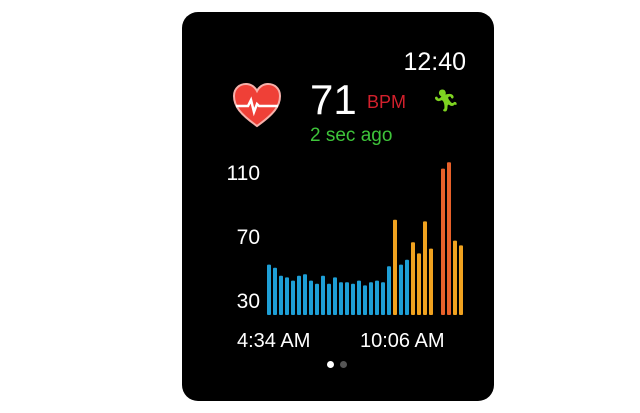  I want to click on y-tick-70: 70, so click(248, 237).